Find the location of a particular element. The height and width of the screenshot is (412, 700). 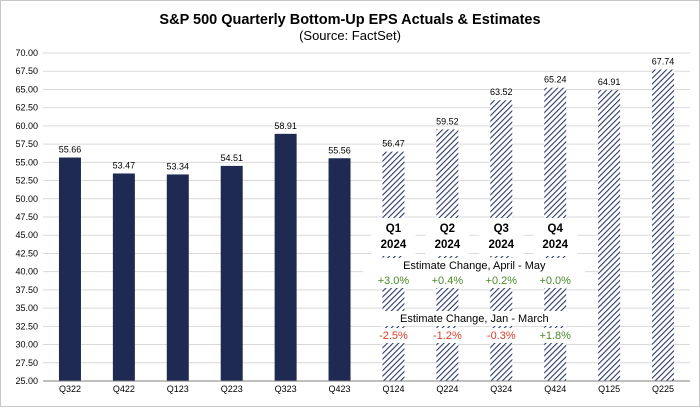

data-label-Q424: 65.24 is located at coordinates (555, 80).